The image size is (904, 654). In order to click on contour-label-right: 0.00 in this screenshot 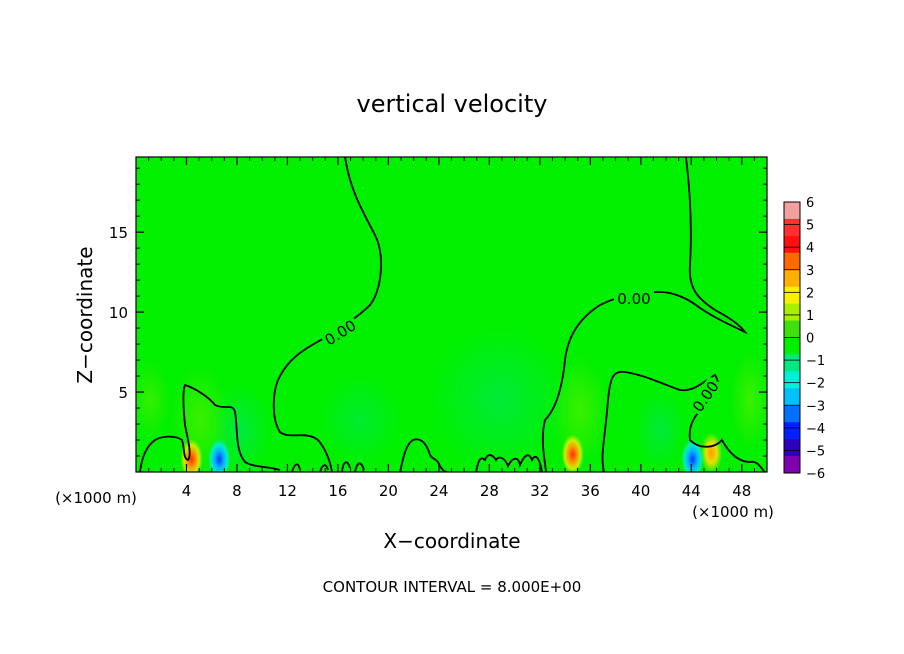, I will do `click(633, 299)`.